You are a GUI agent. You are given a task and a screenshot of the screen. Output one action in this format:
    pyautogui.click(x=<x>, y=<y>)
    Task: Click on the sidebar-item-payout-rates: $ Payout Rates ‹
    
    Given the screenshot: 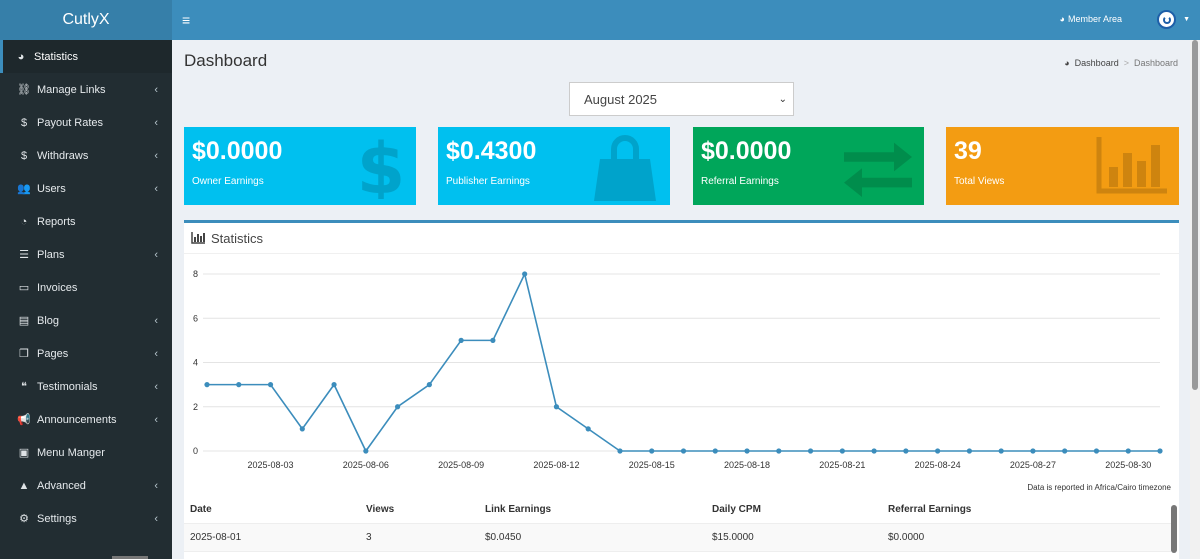 What is the action you would take?
    pyautogui.click(x=86, y=122)
    